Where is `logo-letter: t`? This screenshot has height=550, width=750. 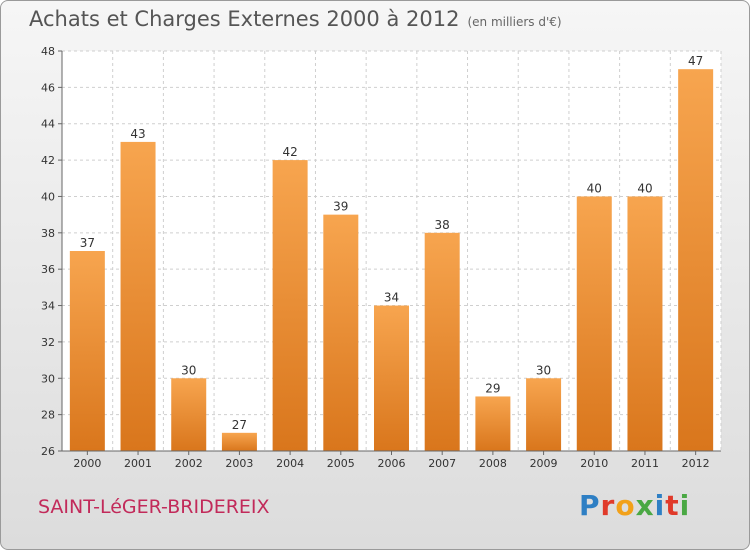
logo-letter: t is located at coordinates (672, 505).